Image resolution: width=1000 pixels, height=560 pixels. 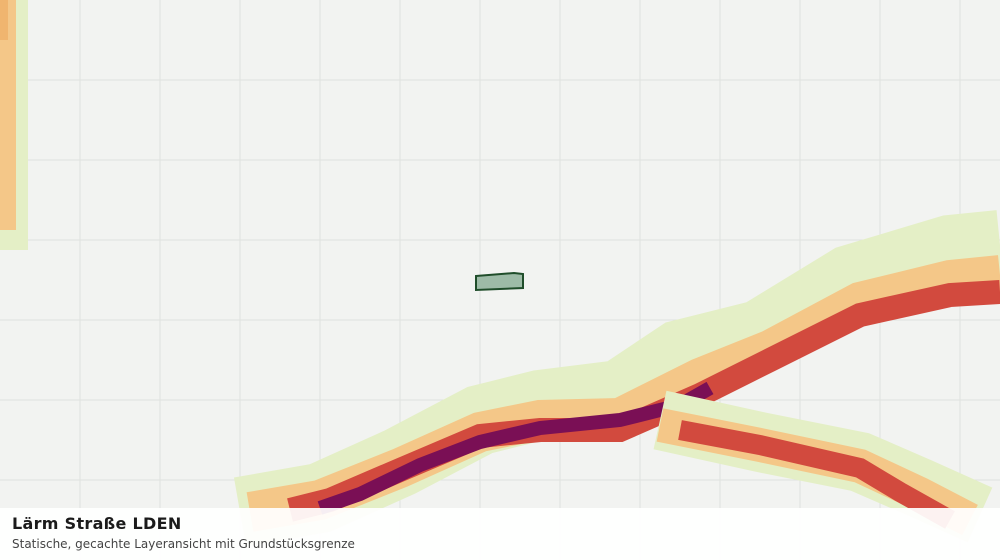 I want to click on noise-high, so click(x=816, y=474).